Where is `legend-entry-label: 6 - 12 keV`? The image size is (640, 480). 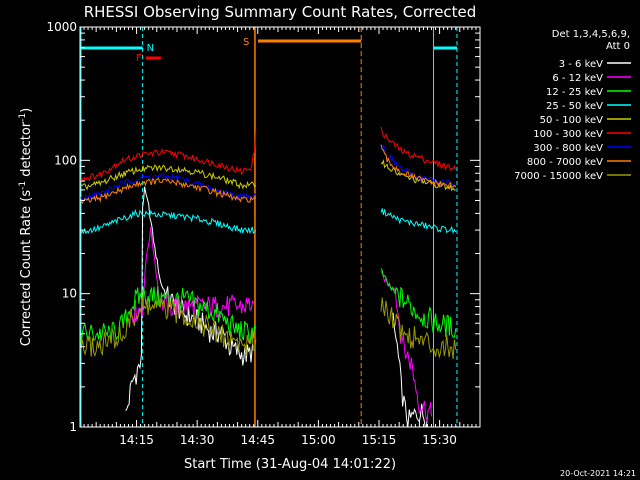 legend-entry-label: 6 - 12 keV is located at coordinates (577, 78).